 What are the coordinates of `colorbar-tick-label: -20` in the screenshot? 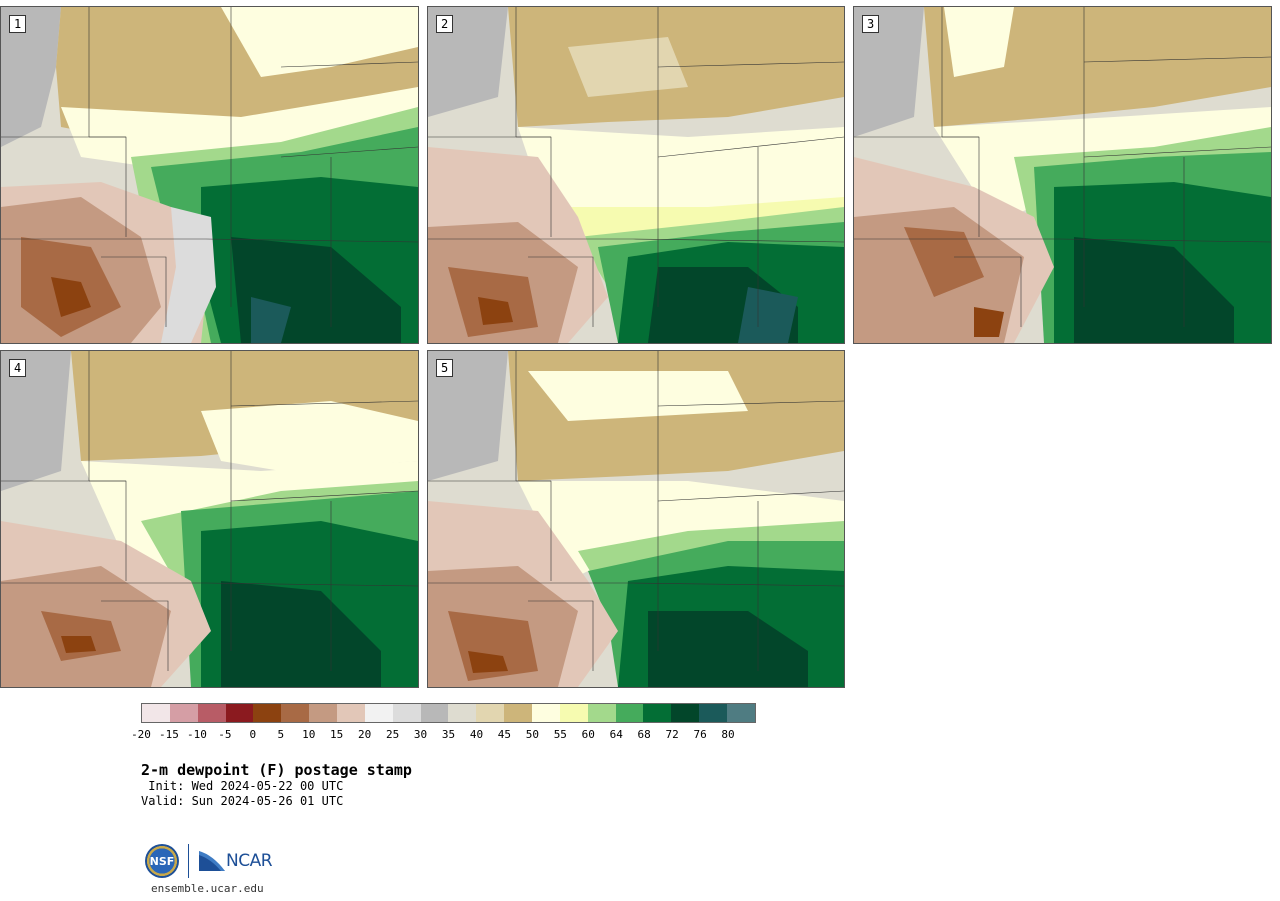 It's located at (141, 734).